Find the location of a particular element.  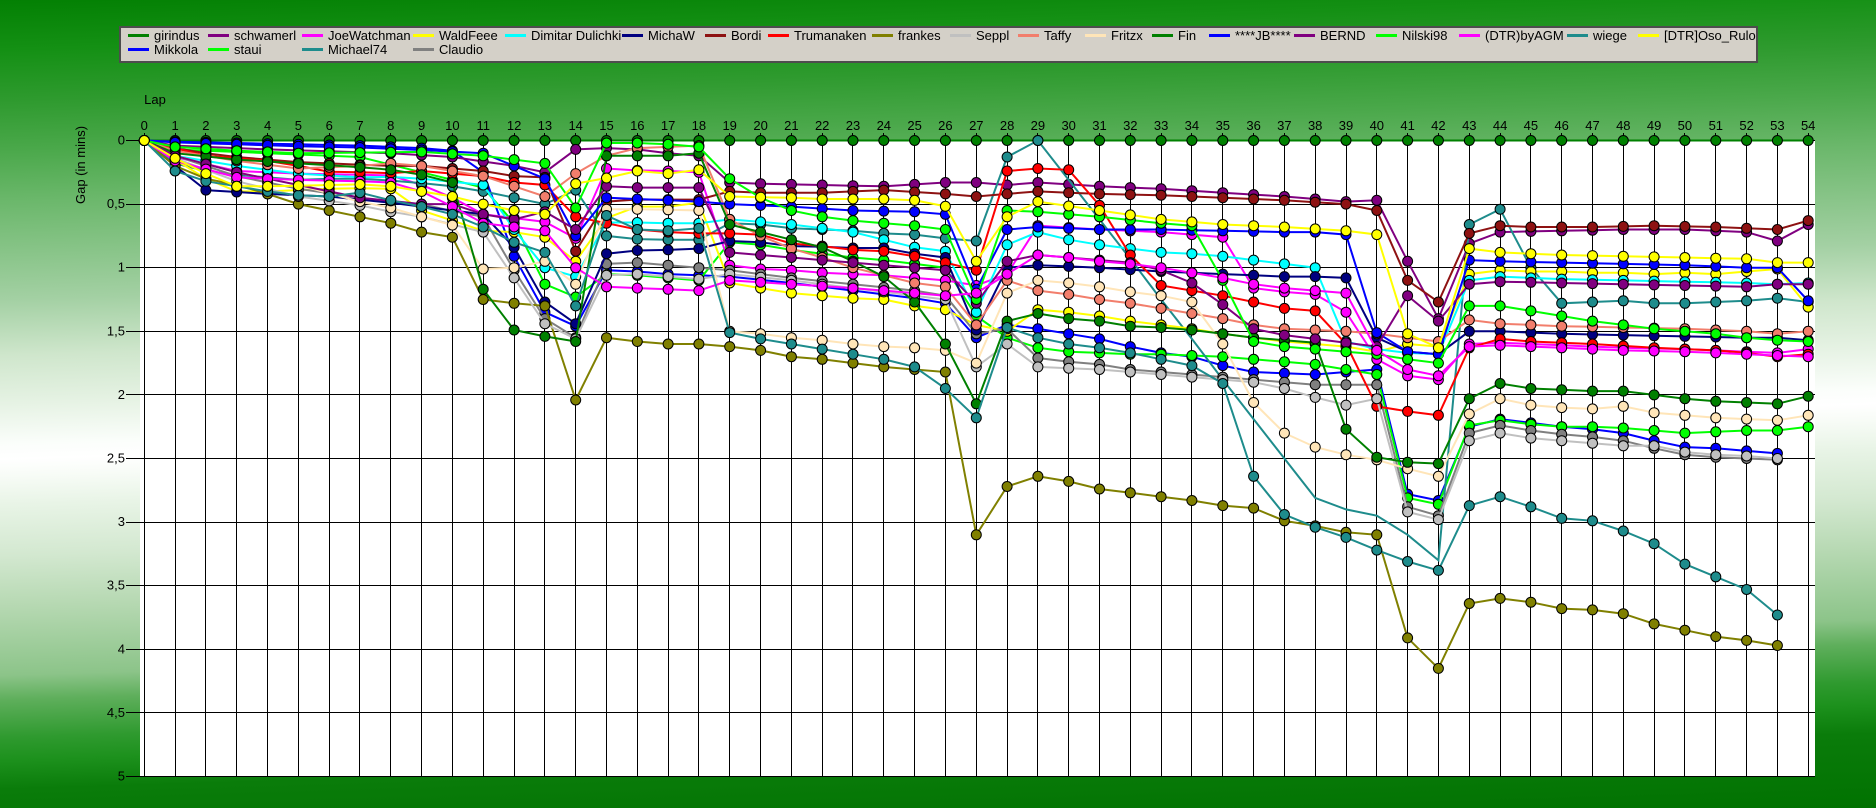

svg-text: 20 is located at coordinates (760, 125).